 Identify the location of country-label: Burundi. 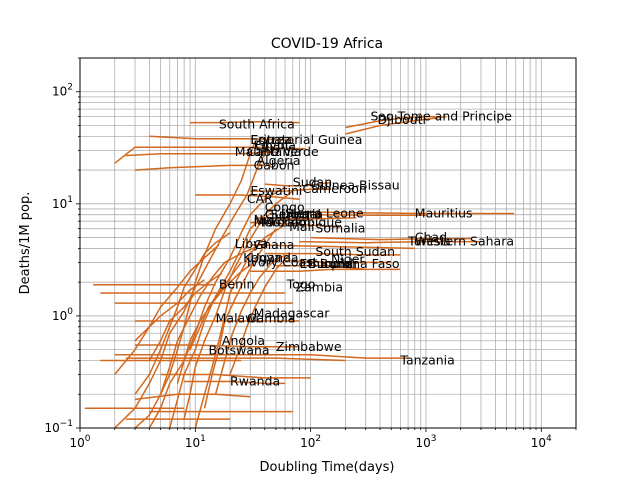
(332, 263).